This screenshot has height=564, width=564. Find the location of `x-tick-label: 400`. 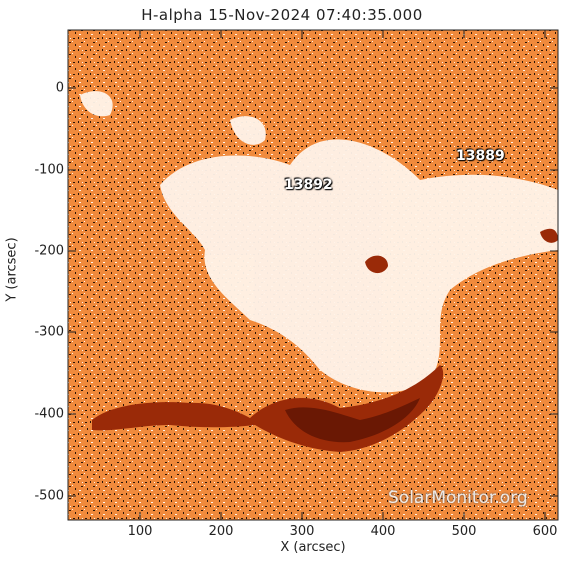

x-tick-label: 400 is located at coordinates (383, 531).